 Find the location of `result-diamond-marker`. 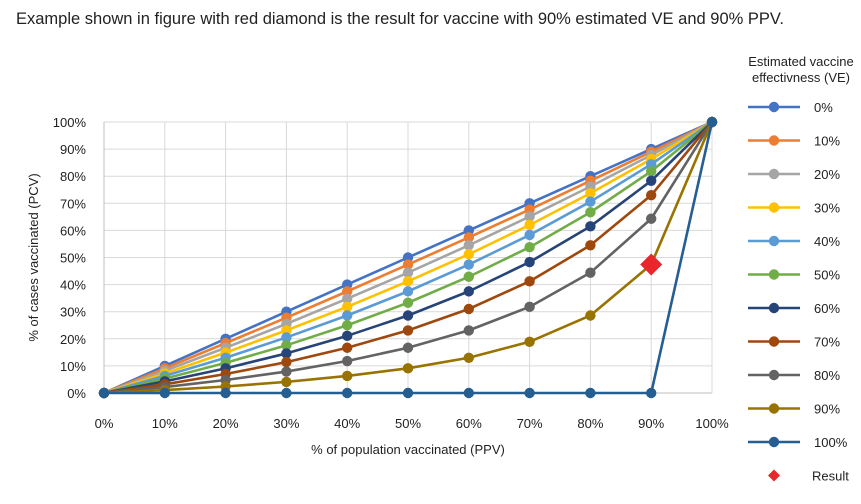

result-diamond-marker is located at coordinates (651, 264).